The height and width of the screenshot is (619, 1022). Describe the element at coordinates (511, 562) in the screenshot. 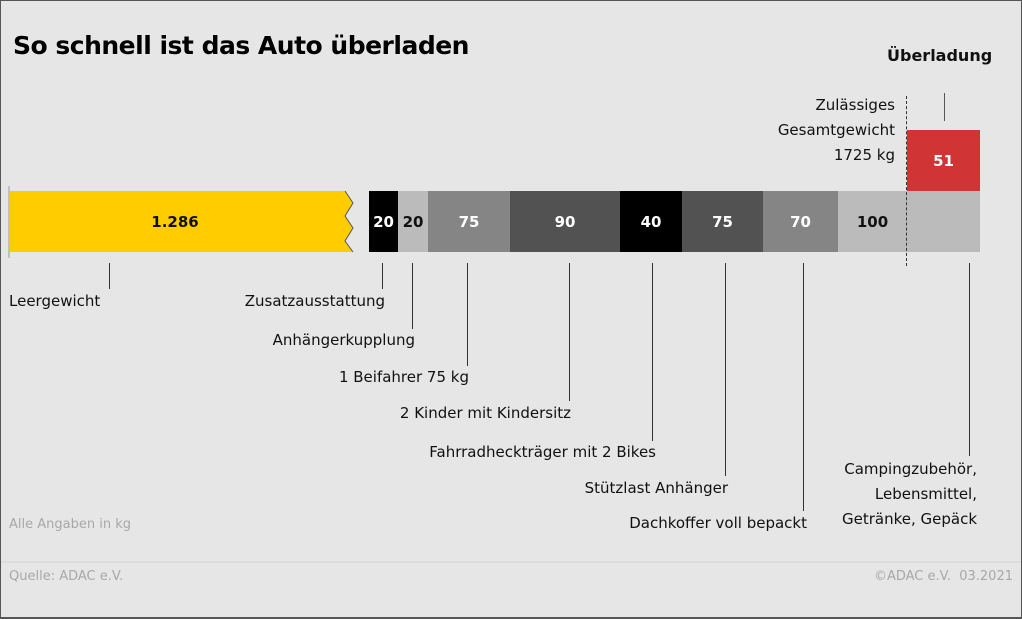

I see `divider` at that location.